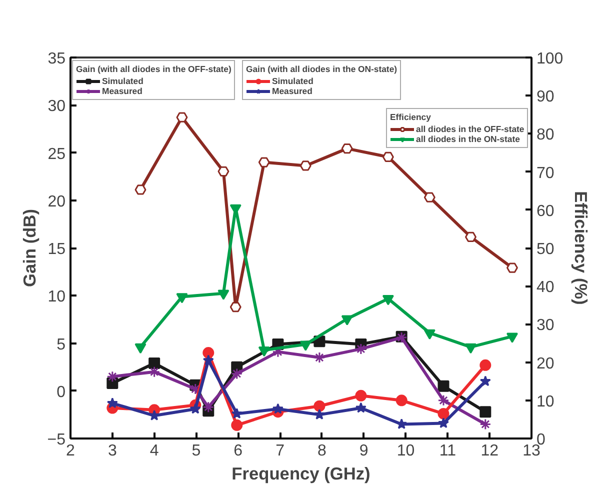 The image size is (594, 493). Describe the element at coordinates (57, 297) in the screenshot. I see `y-tick-label: 10` at that location.